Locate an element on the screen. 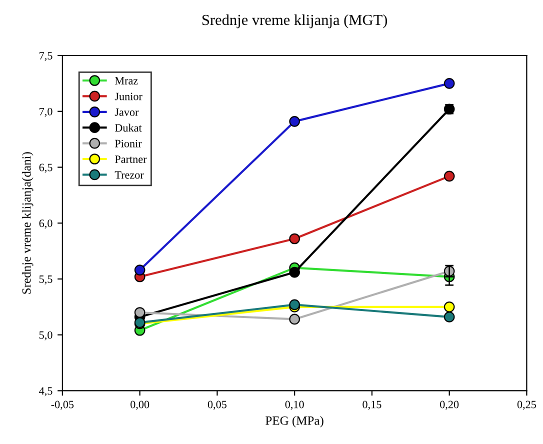  chart-title: Srednje vreme klijanja (MGT) is located at coordinates (295, 21).